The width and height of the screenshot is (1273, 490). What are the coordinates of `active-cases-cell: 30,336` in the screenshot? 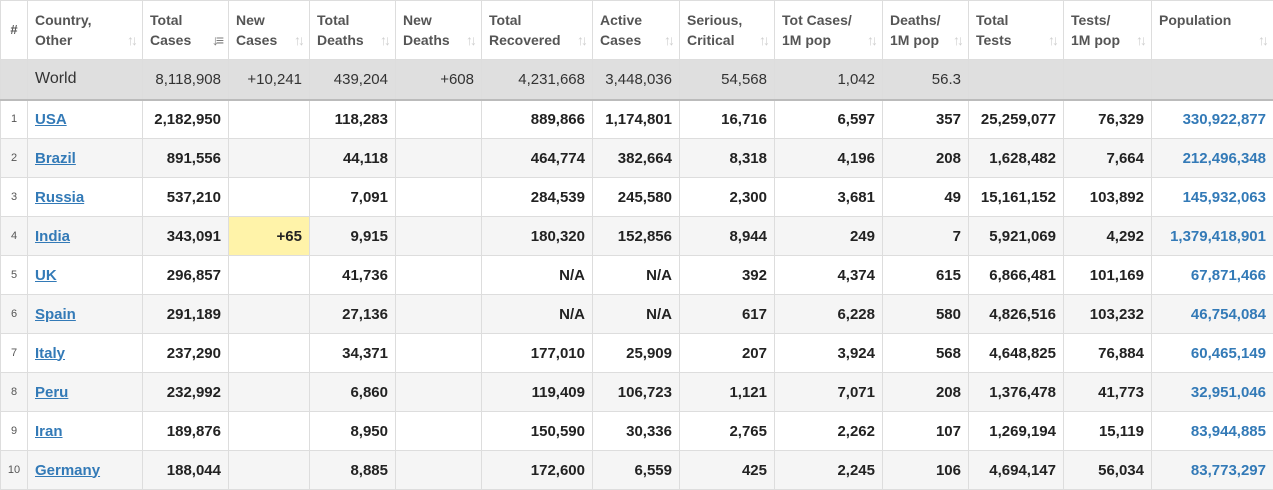 It's located at (636, 431).